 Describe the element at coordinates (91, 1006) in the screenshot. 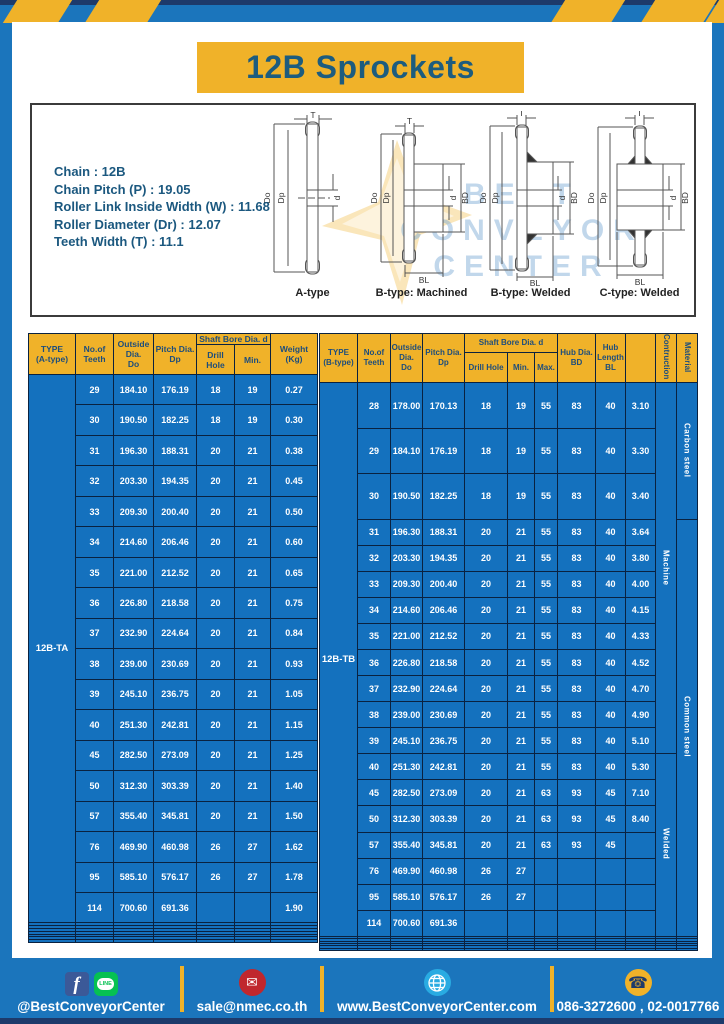

I see `social-handle: @BestConveyorCenter` at that location.